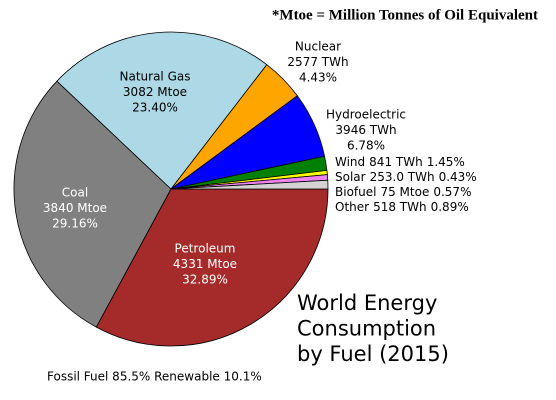 This screenshot has width=556, height=400. What do you see at coordinates (205, 249) in the screenshot?
I see `slice-label: Petroleum` at bounding box center [205, 249].